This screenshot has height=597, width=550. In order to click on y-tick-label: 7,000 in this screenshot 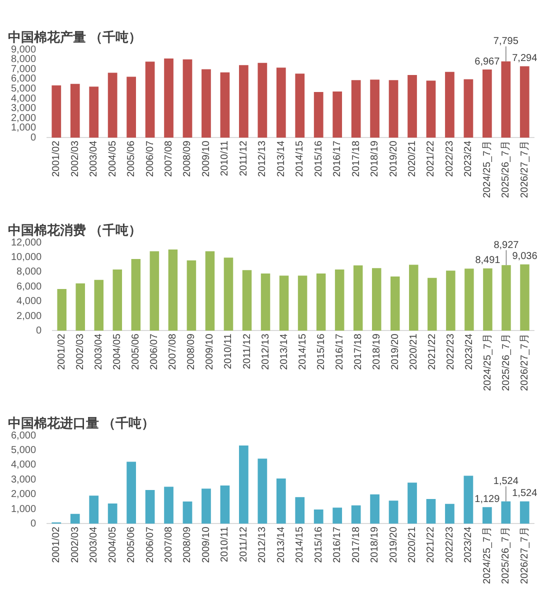, I will do `click(23, 69)`.